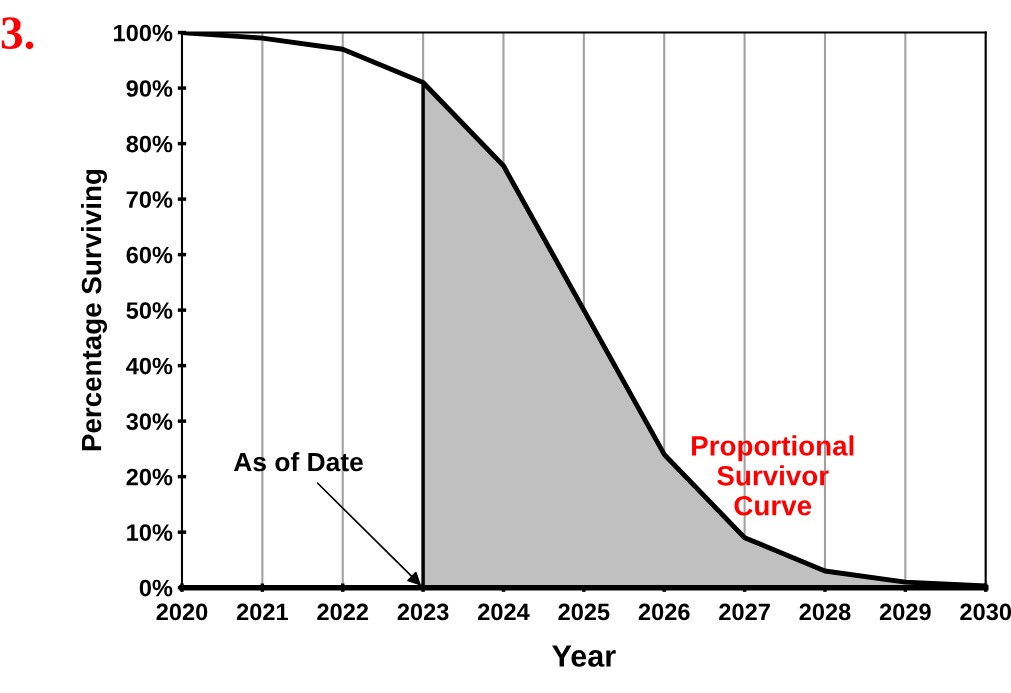 This screenshot has height=693, width=1011. Describe the element at coordinates (149, 255) in the screenshot. I see `y-tick-label: 60%` at that location.